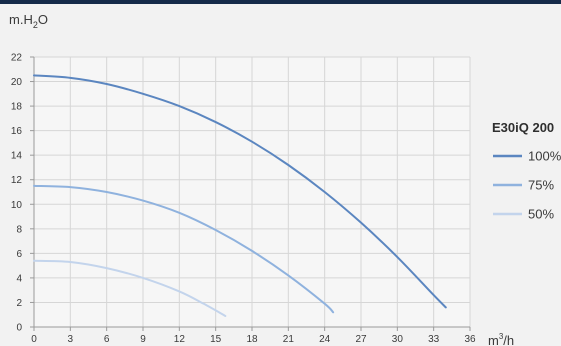  What do you see at coordinates (280, 2) in the screenshot?
I see `top-accent-bar` at bounding box center [280, 2].